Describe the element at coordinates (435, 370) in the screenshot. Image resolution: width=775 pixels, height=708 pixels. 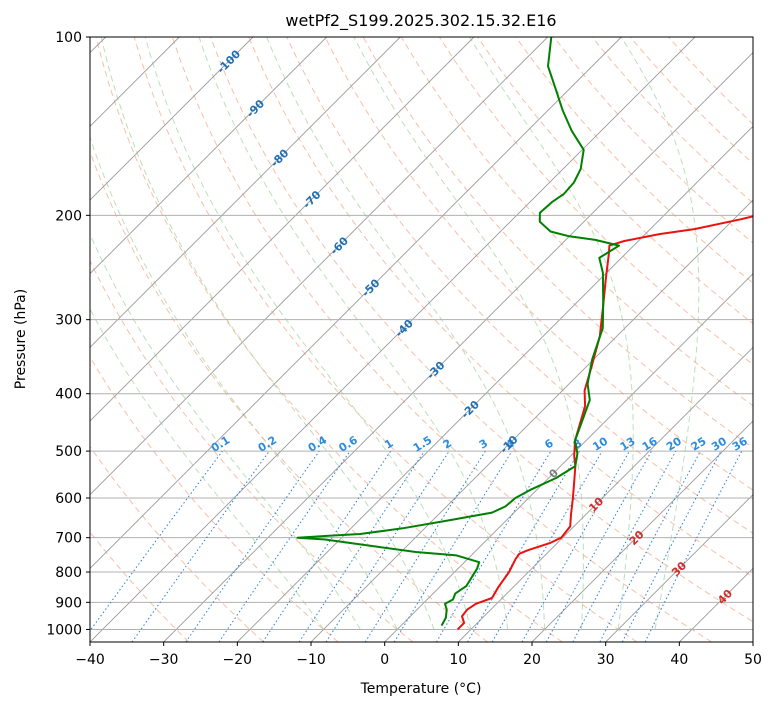
I see `isotherm-label: -30` at that location.